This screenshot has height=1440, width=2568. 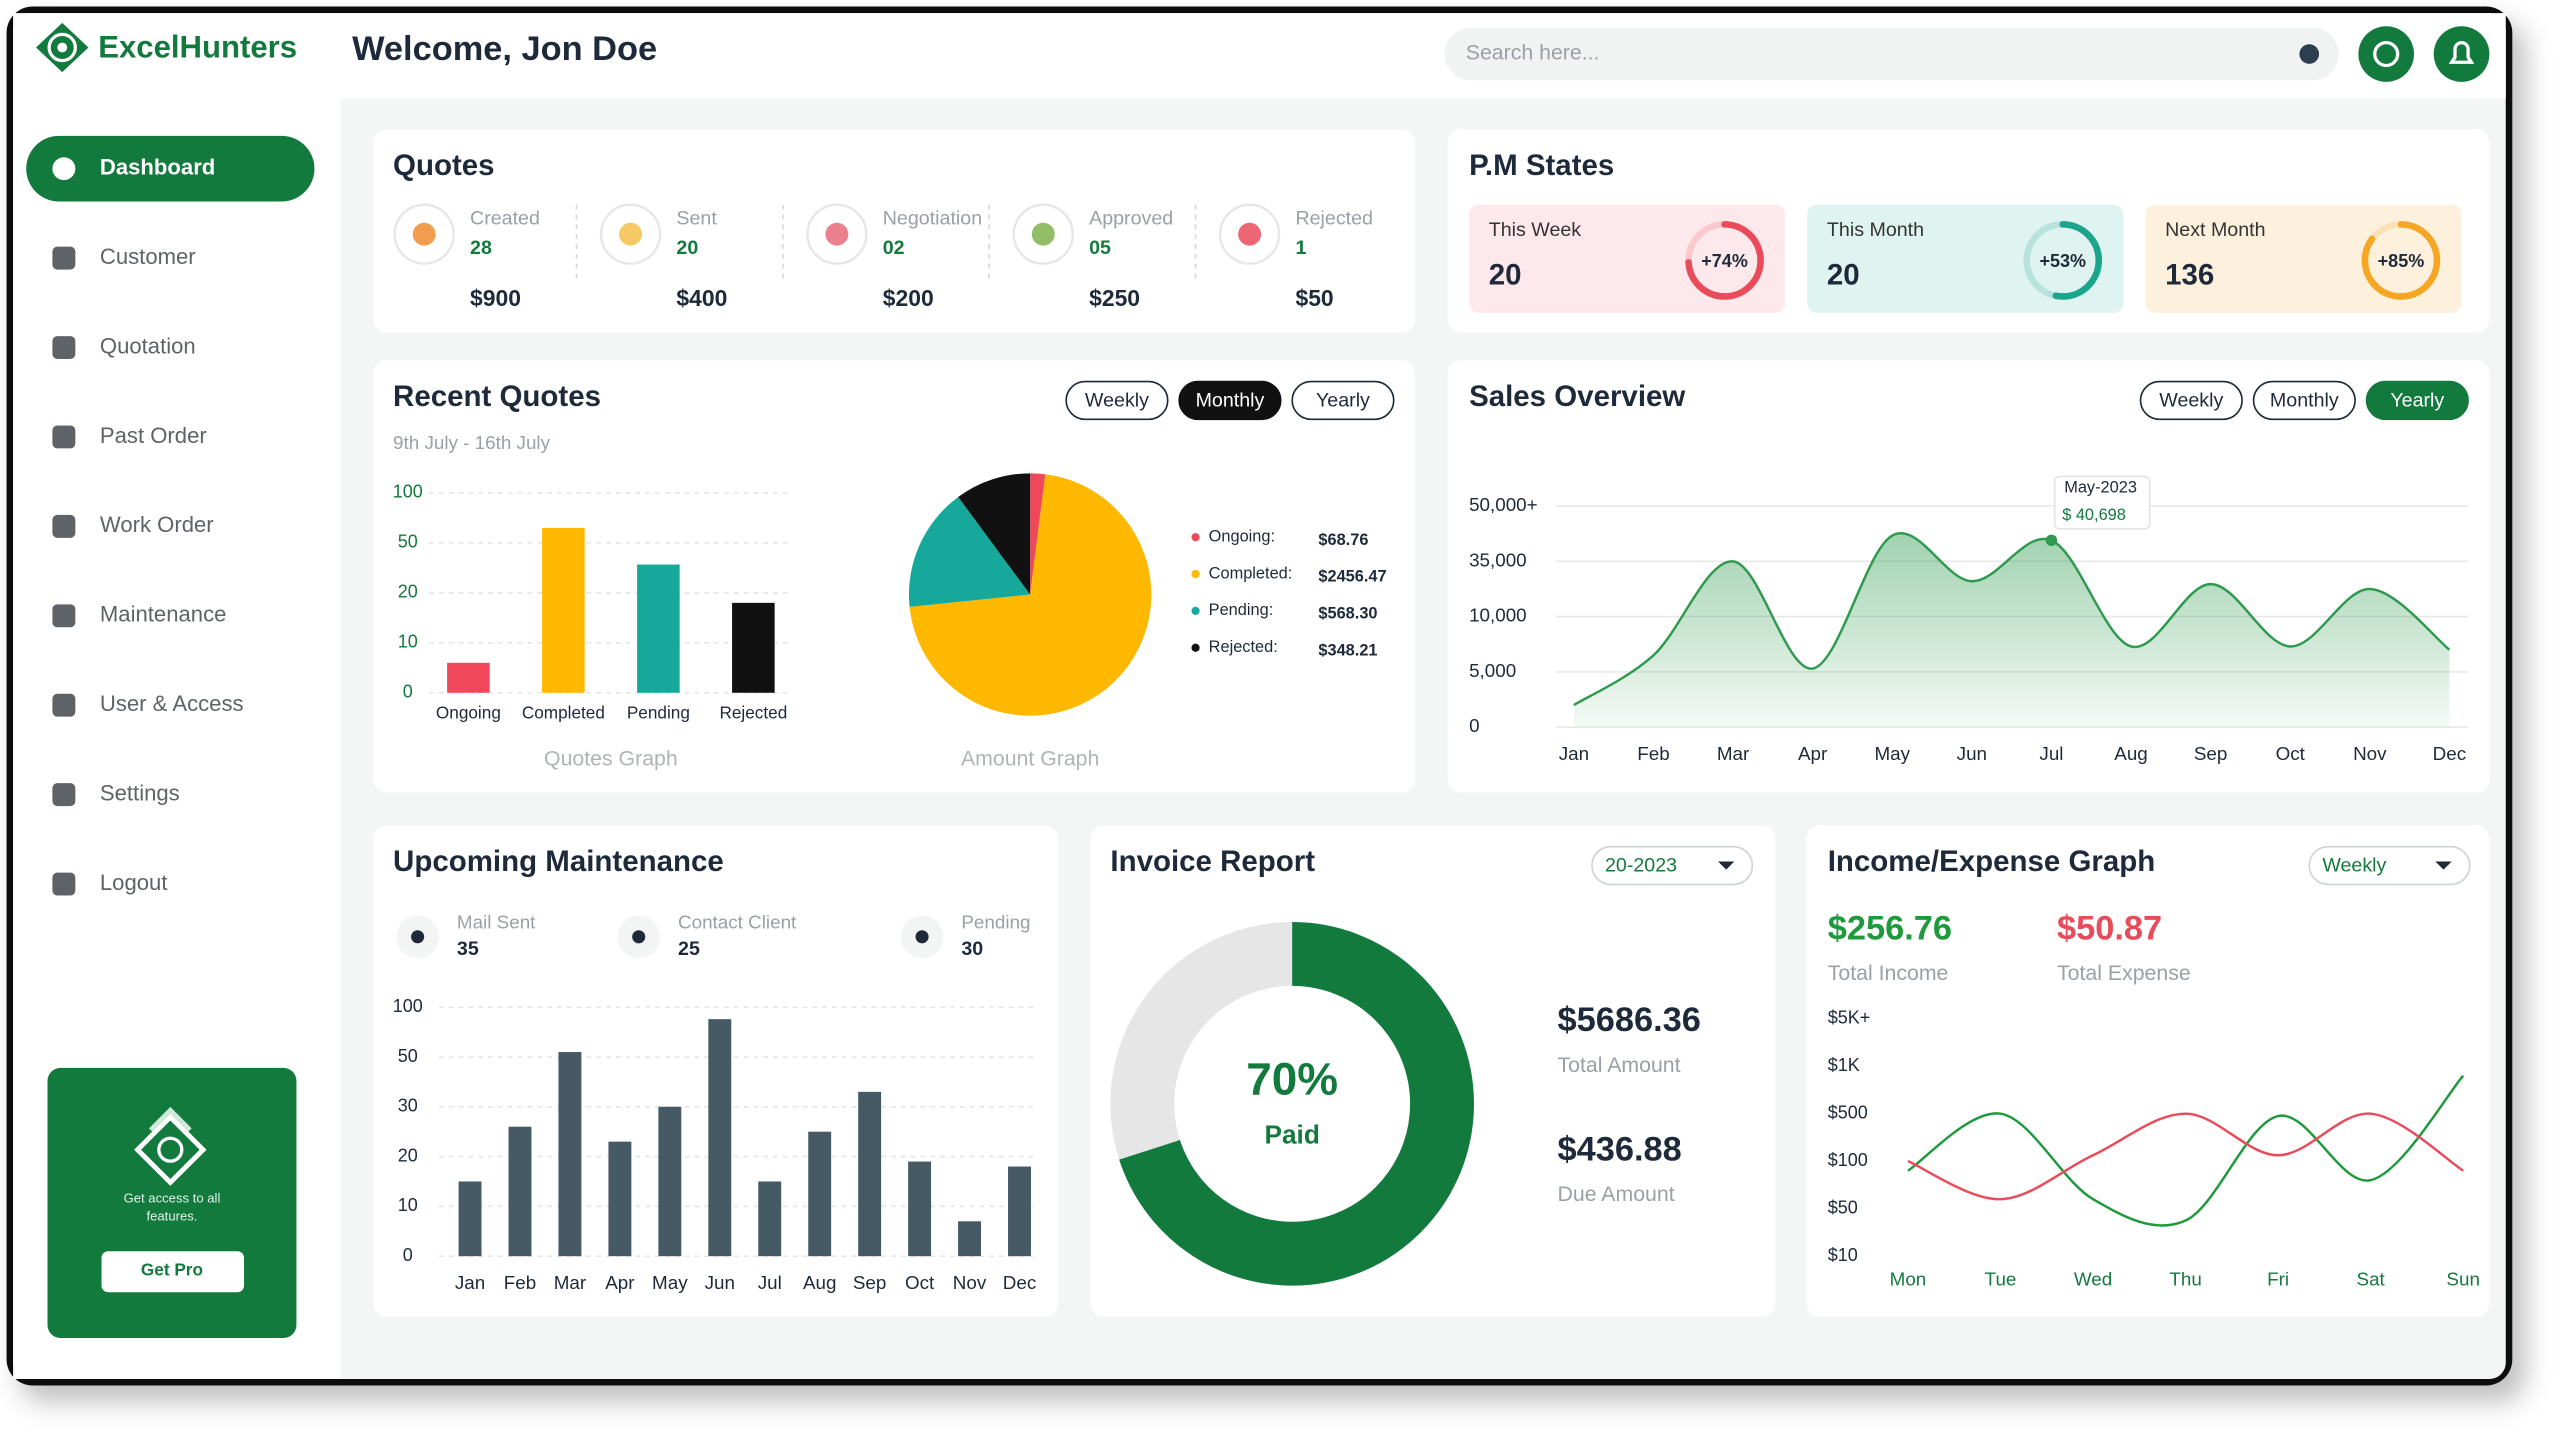 I want to click on get-pro-label: Get Pro, so click(x=172, y=1269).